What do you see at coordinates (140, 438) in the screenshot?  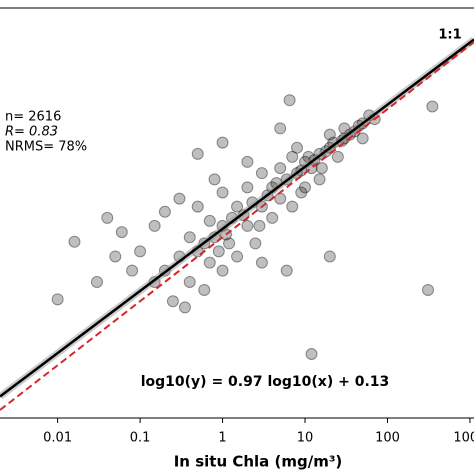 I see `x-tick-label: 0.1` at bounding box center [140, 438].